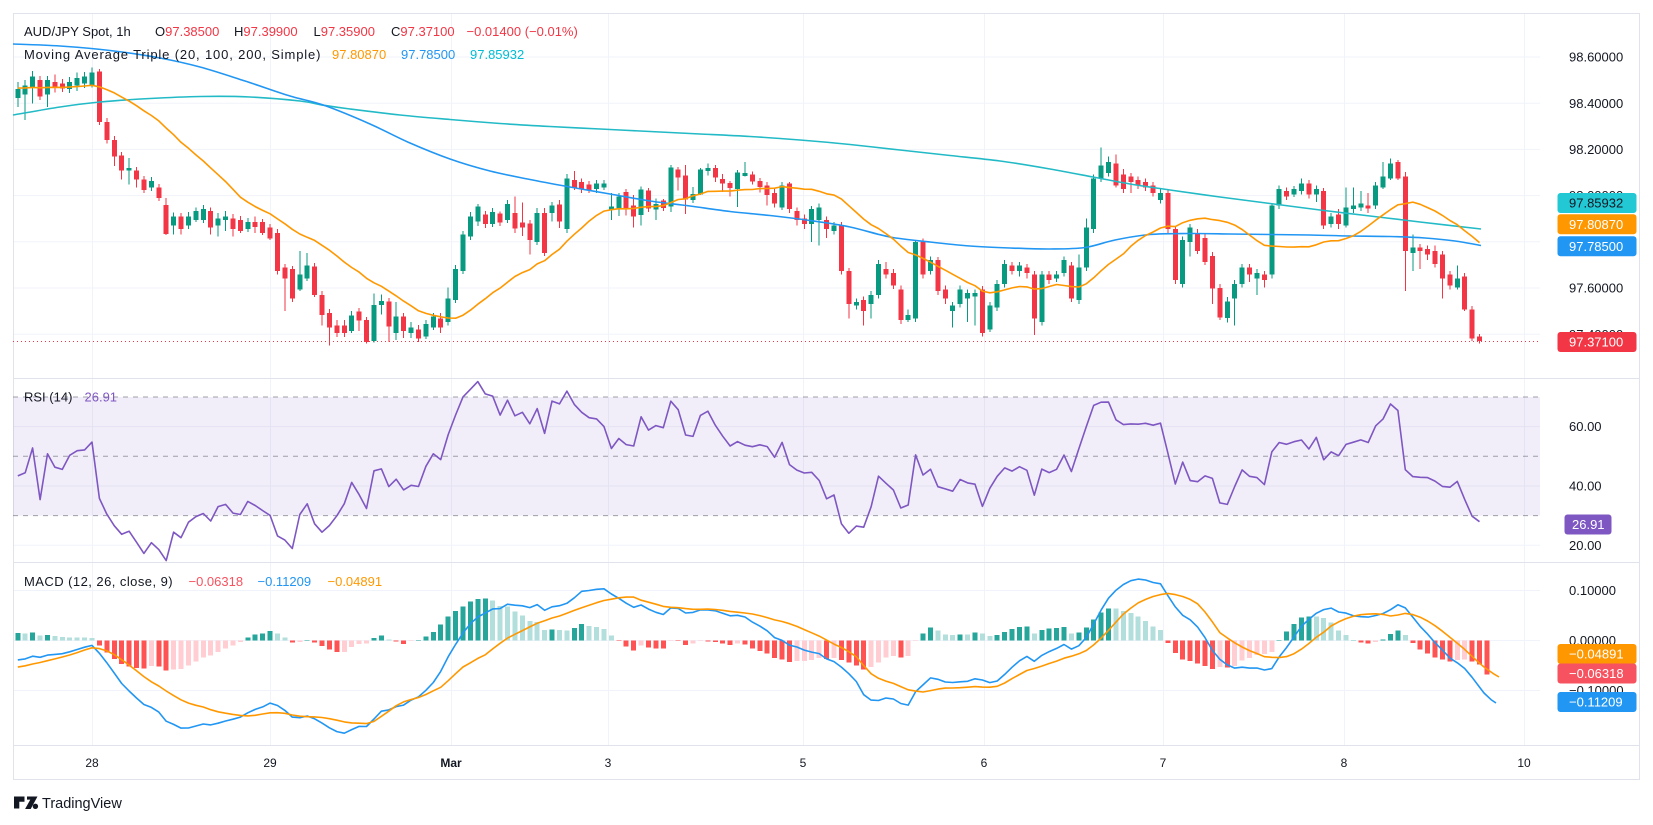 This screenshot has height=825, width=1653. I want to click on svg-text: 28, so click(92, 763).